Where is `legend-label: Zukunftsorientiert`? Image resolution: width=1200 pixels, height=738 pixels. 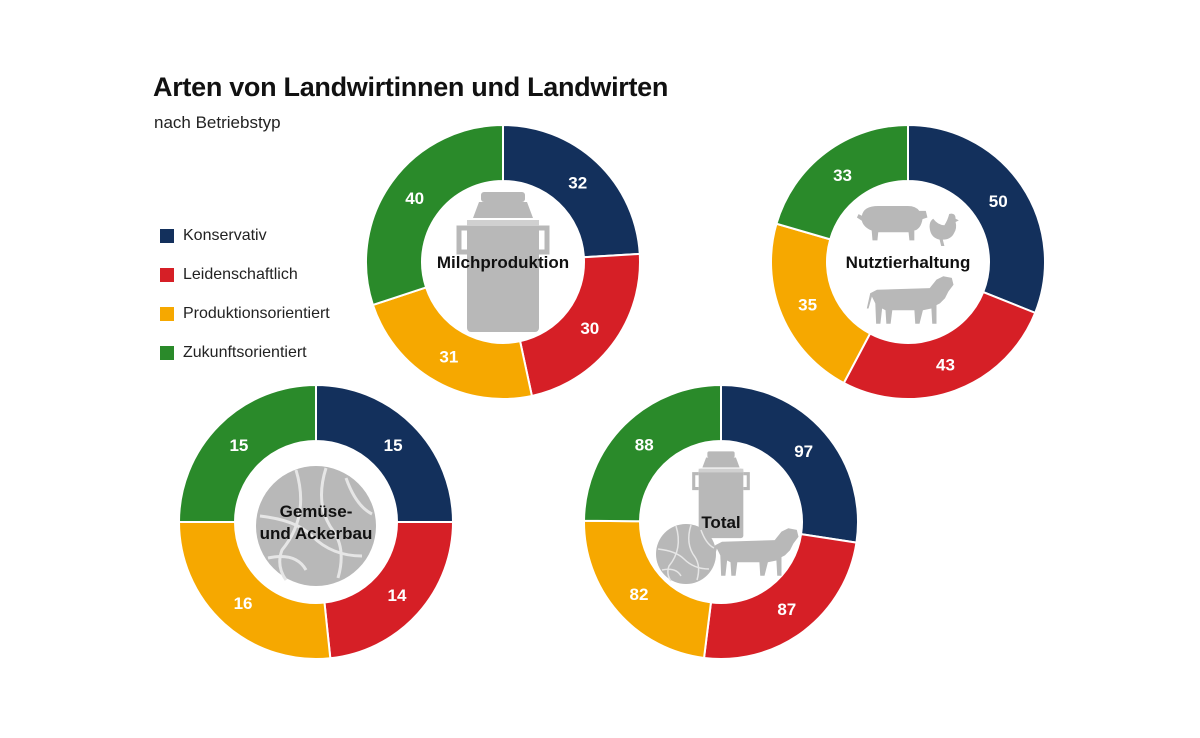
legend-label: Zukunftsorientiert is located at coordinates (245, 352).